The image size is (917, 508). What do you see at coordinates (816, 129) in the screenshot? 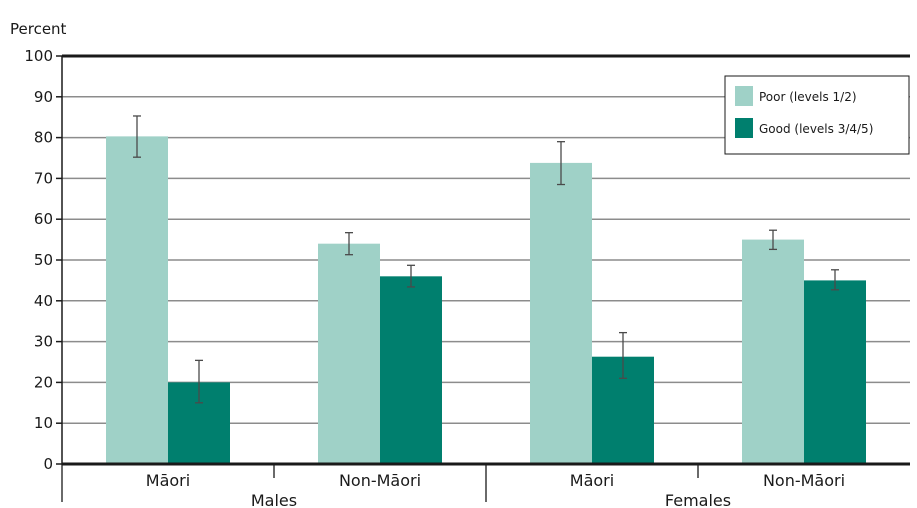
I see `legend-label: Good (levels 3/4/5)` at bounding box center [816, 129].